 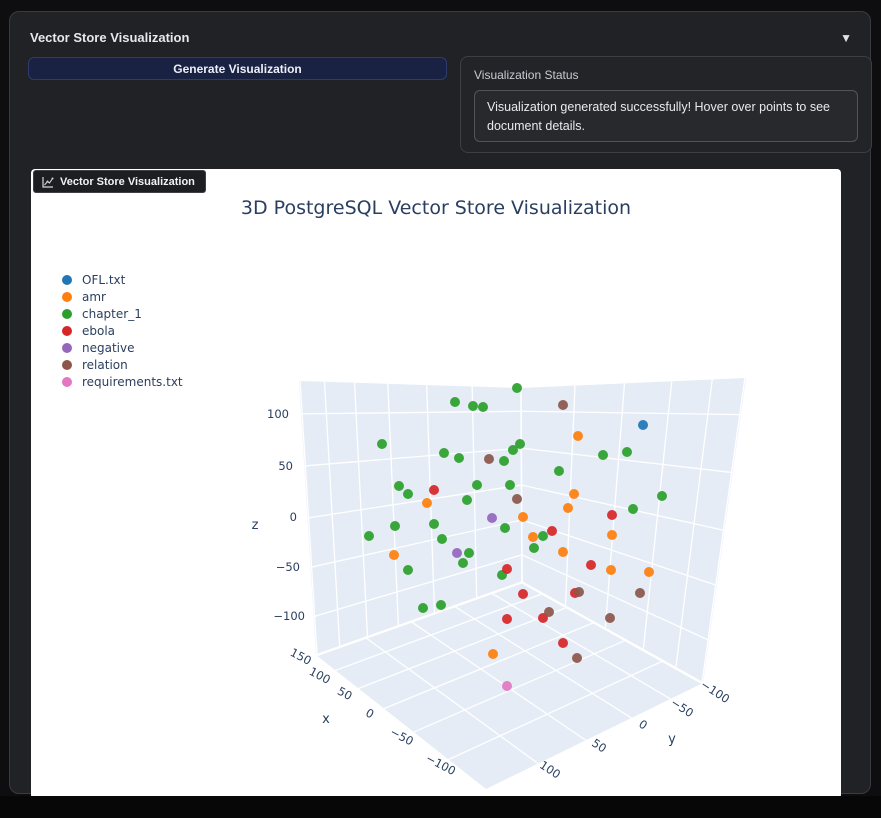 I want to click on collapse-arrow-icon: ▼, so click(x=846, y=37).